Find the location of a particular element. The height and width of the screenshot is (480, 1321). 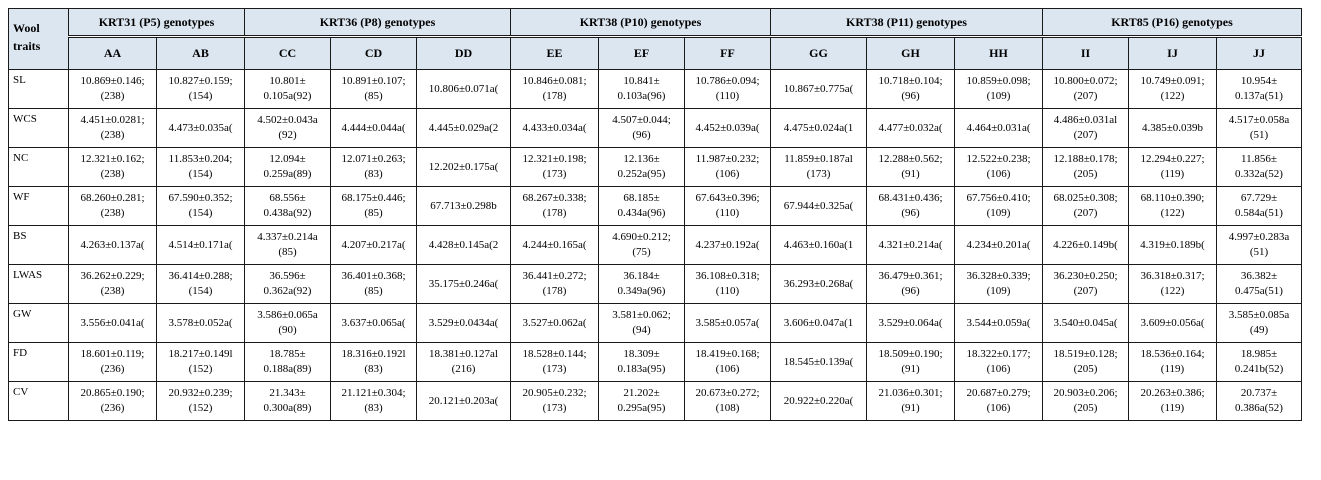

table-cell: 4.486±0.031al (207) is located at coordinates (1085, 128).